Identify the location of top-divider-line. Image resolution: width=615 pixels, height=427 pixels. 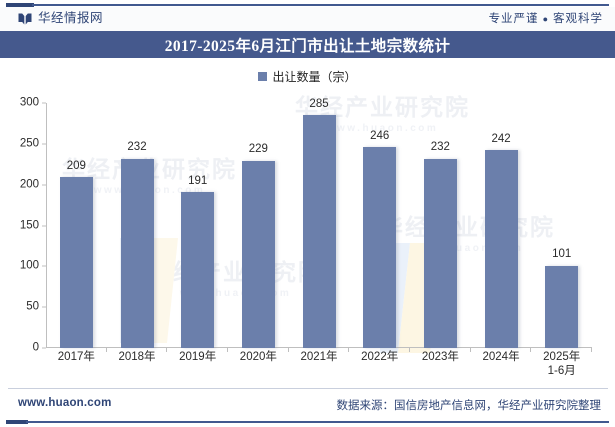
(320, 5).